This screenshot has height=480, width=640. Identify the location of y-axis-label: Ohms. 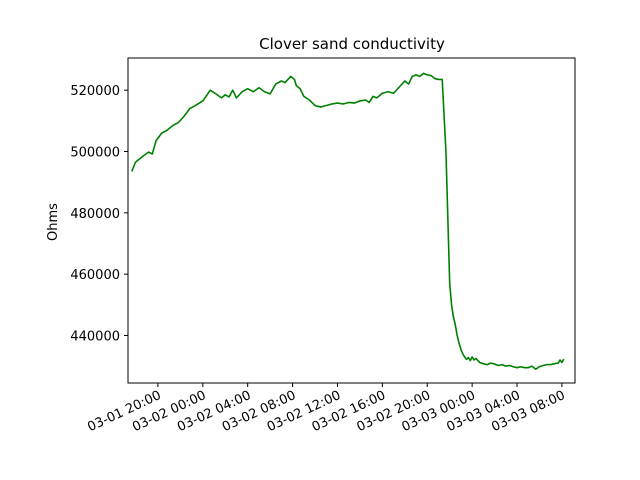
(53, 222).